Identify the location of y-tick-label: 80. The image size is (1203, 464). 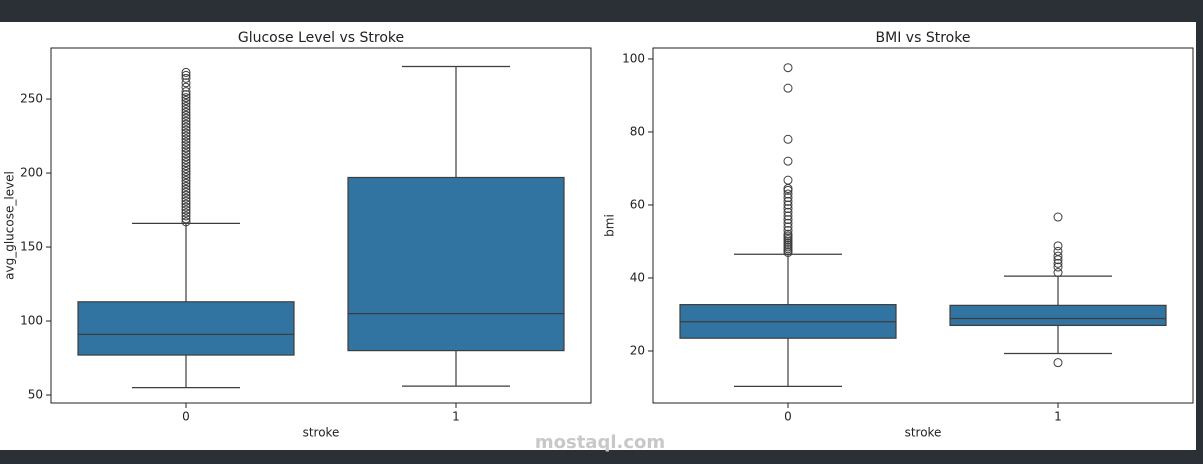
(637, 131).